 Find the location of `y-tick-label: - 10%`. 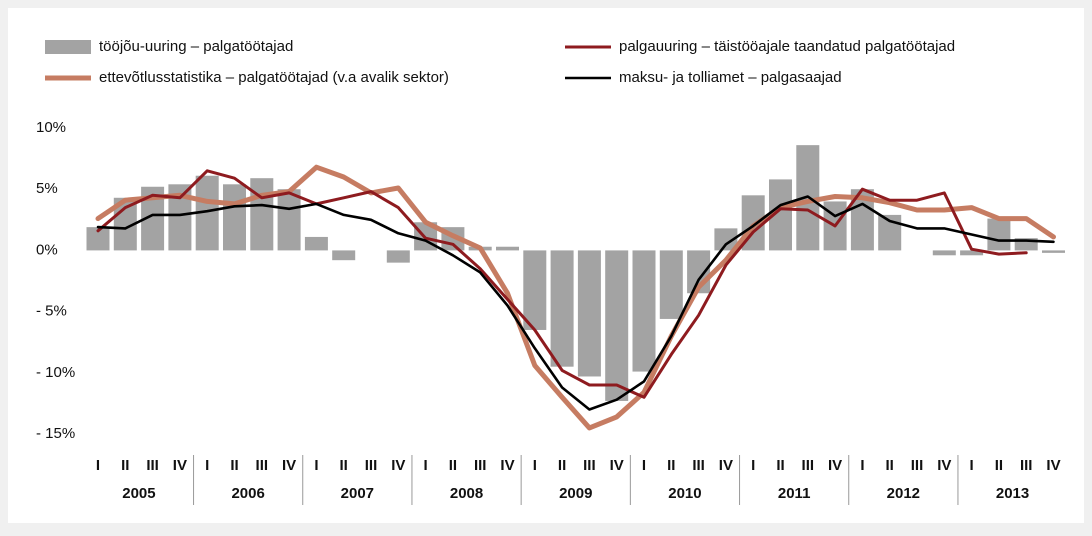

y-tick-label: - 10% is located at coordinates (55, 372).